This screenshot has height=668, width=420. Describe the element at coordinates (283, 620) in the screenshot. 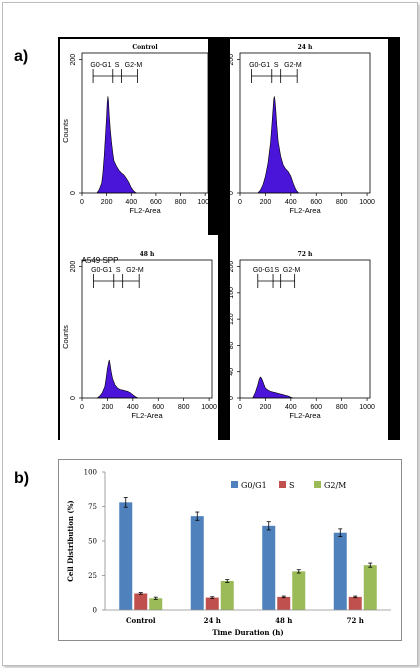

I see `category-label: 48 h` at that location.